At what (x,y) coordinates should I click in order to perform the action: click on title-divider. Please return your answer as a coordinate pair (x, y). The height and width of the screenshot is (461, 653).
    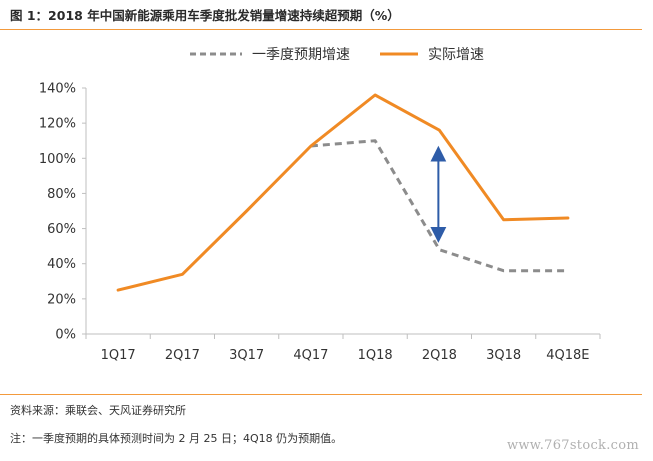
    Looking at the image, I should click on (321, 29).